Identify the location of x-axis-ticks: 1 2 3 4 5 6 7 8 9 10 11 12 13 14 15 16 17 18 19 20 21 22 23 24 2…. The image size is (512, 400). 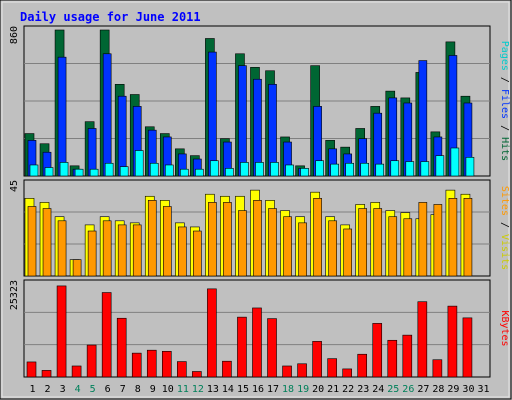
(260, 389).